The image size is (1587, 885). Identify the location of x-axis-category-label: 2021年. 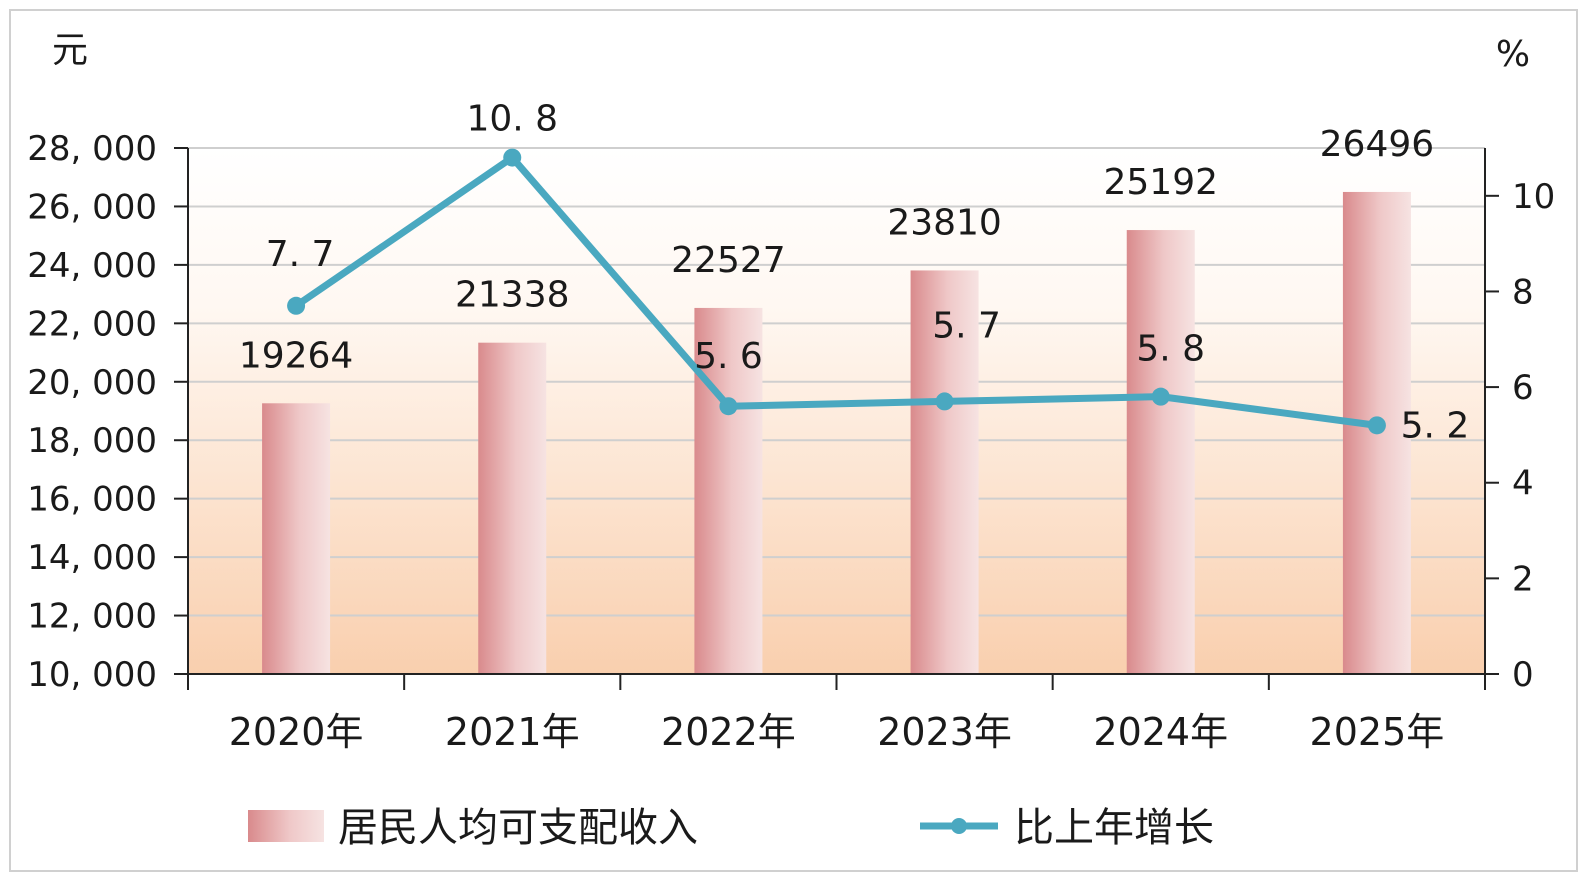
(512, 732).